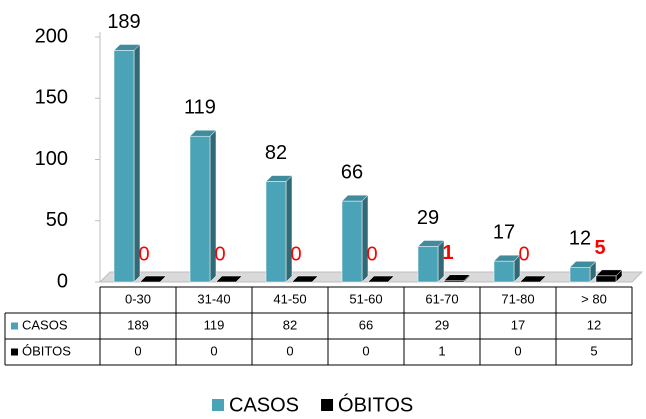 The height and width of the screenshot is (419, 646). What do you see at coordinates (365, 298) in the screenshot?
I see `x-tick-label: 51-60` at bounding box center [365, 298].